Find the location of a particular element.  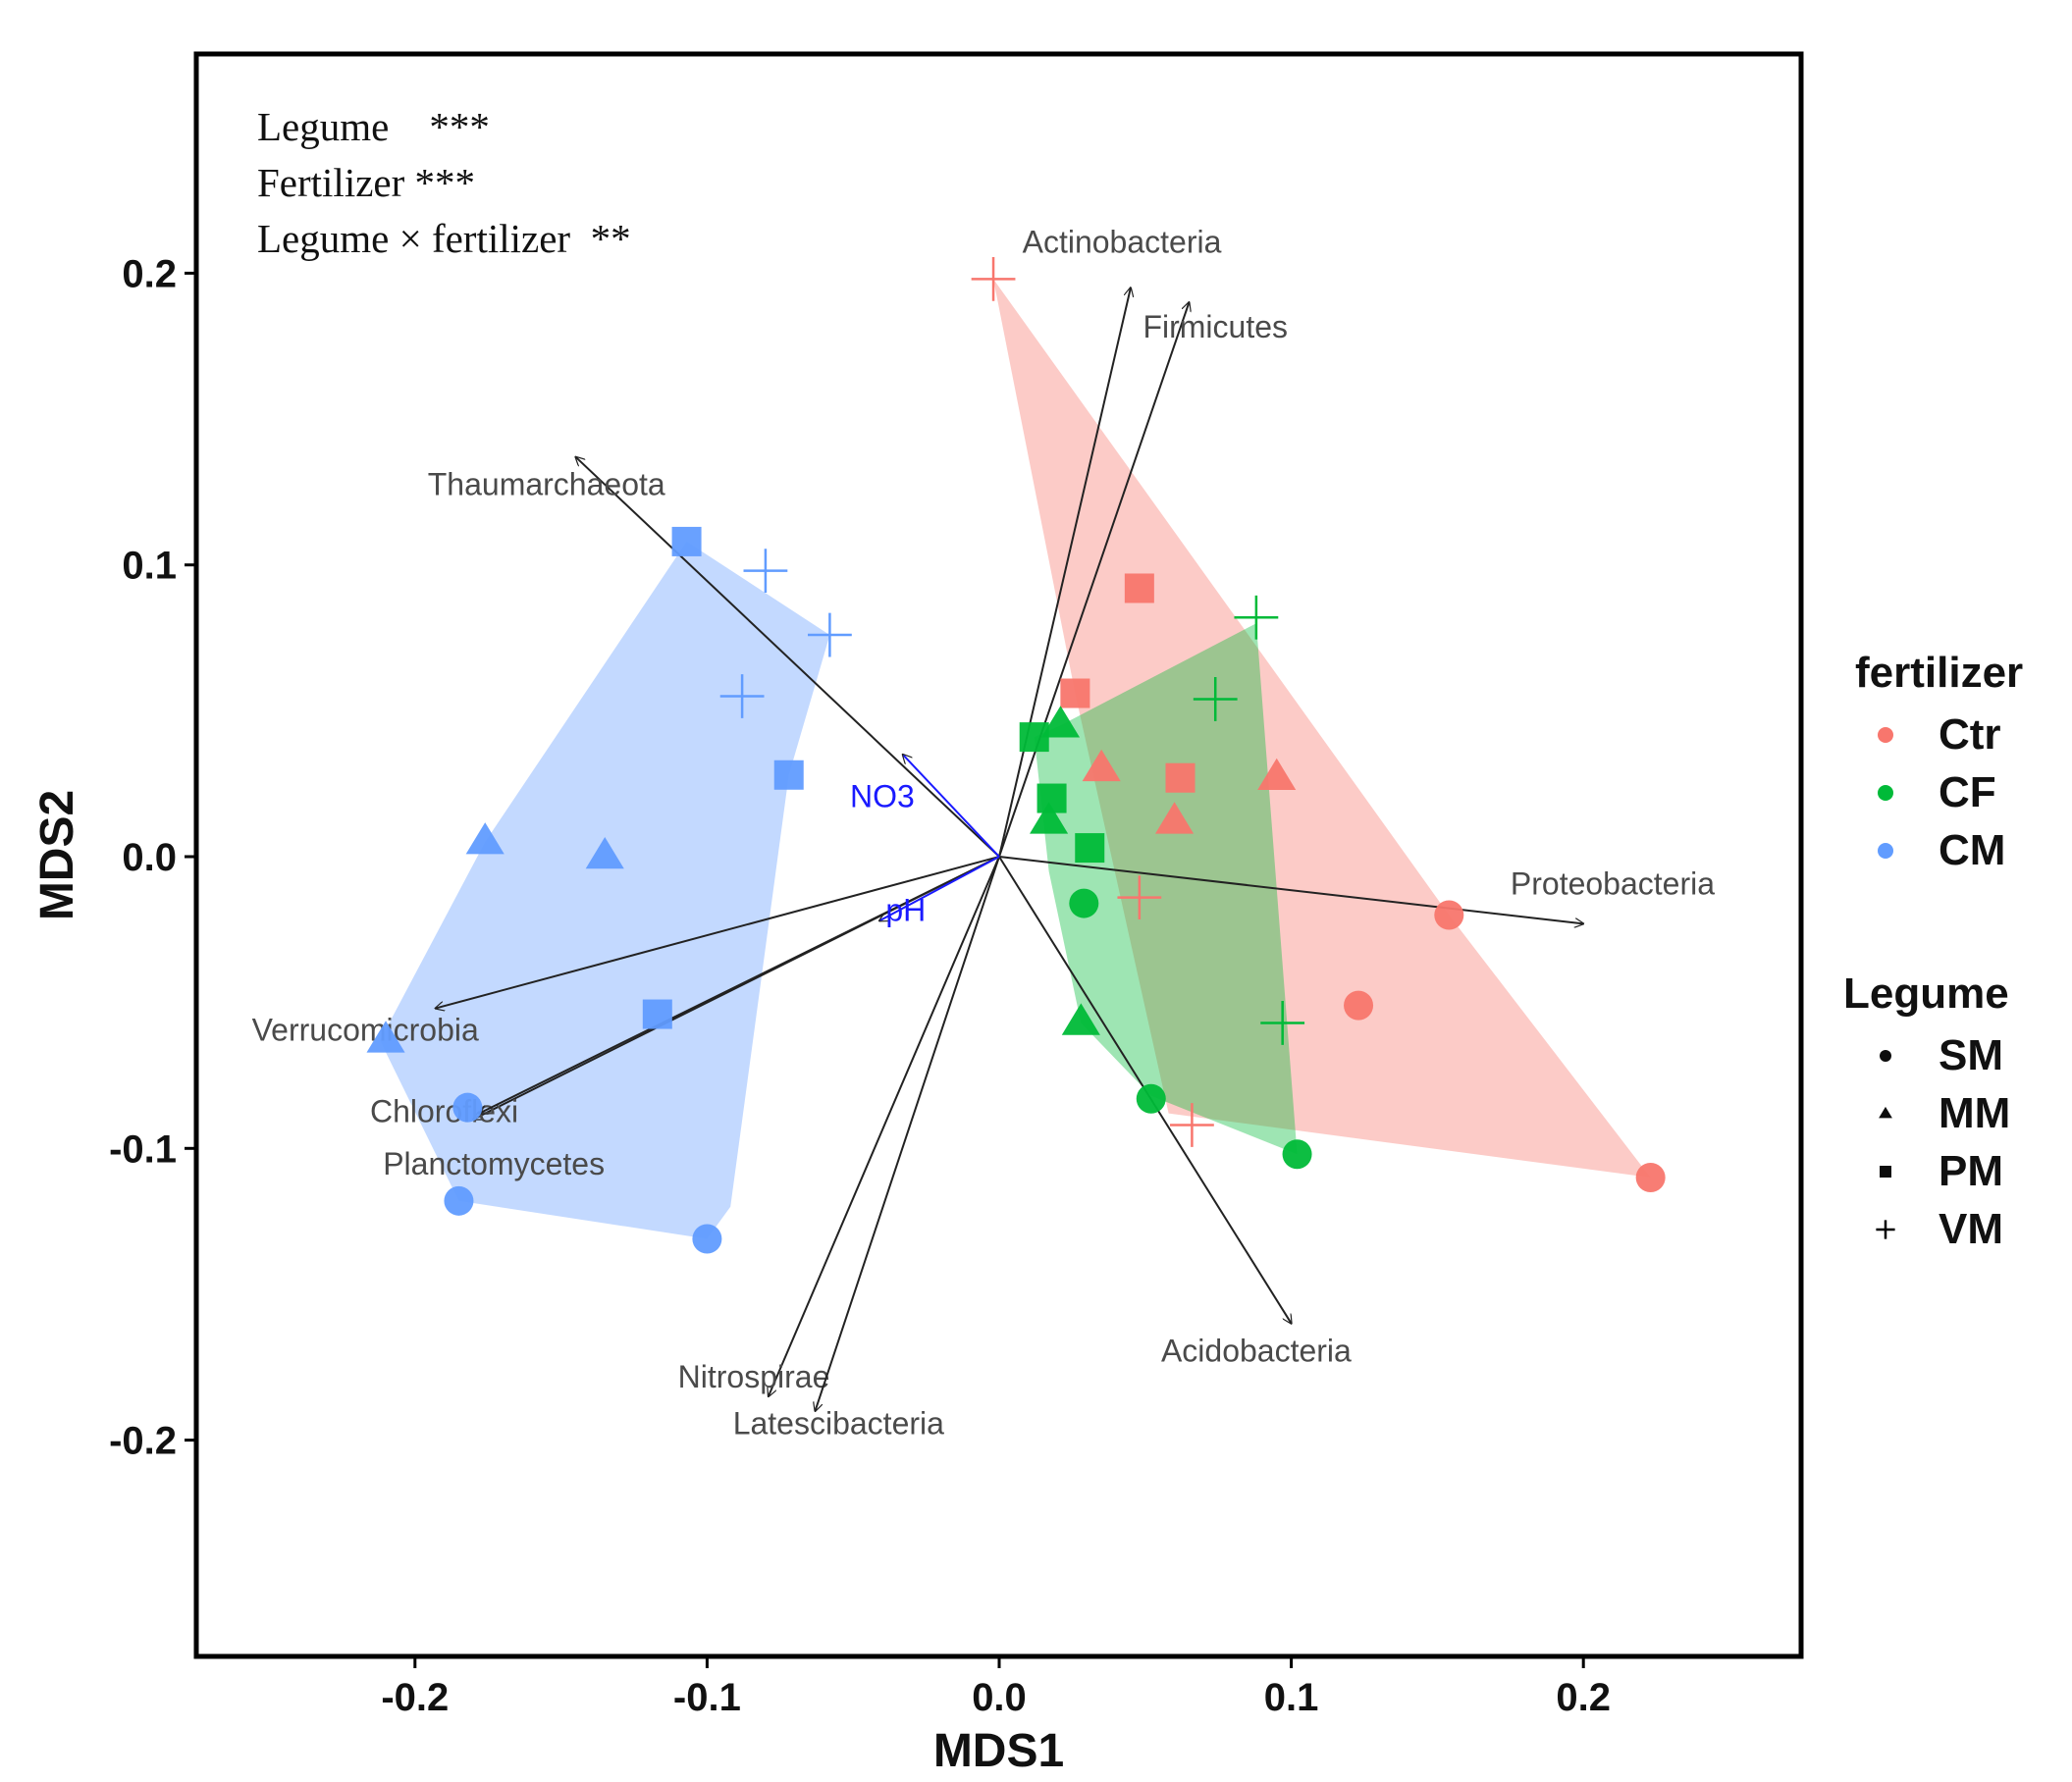

arrow-nitrospirae is located at coordinates (885, 1126).